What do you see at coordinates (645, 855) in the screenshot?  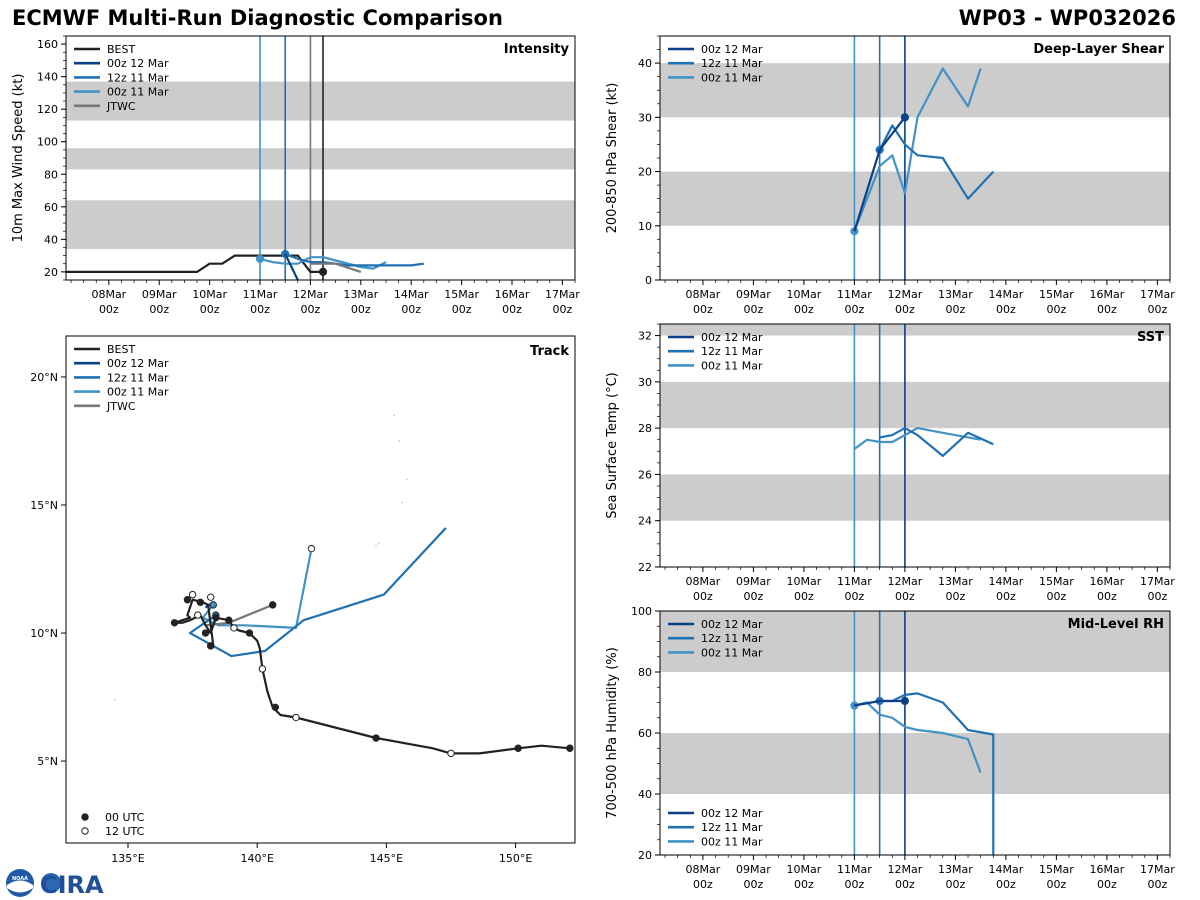 I see `rh-ytick-label: 20` at bounding box center [645, 855].